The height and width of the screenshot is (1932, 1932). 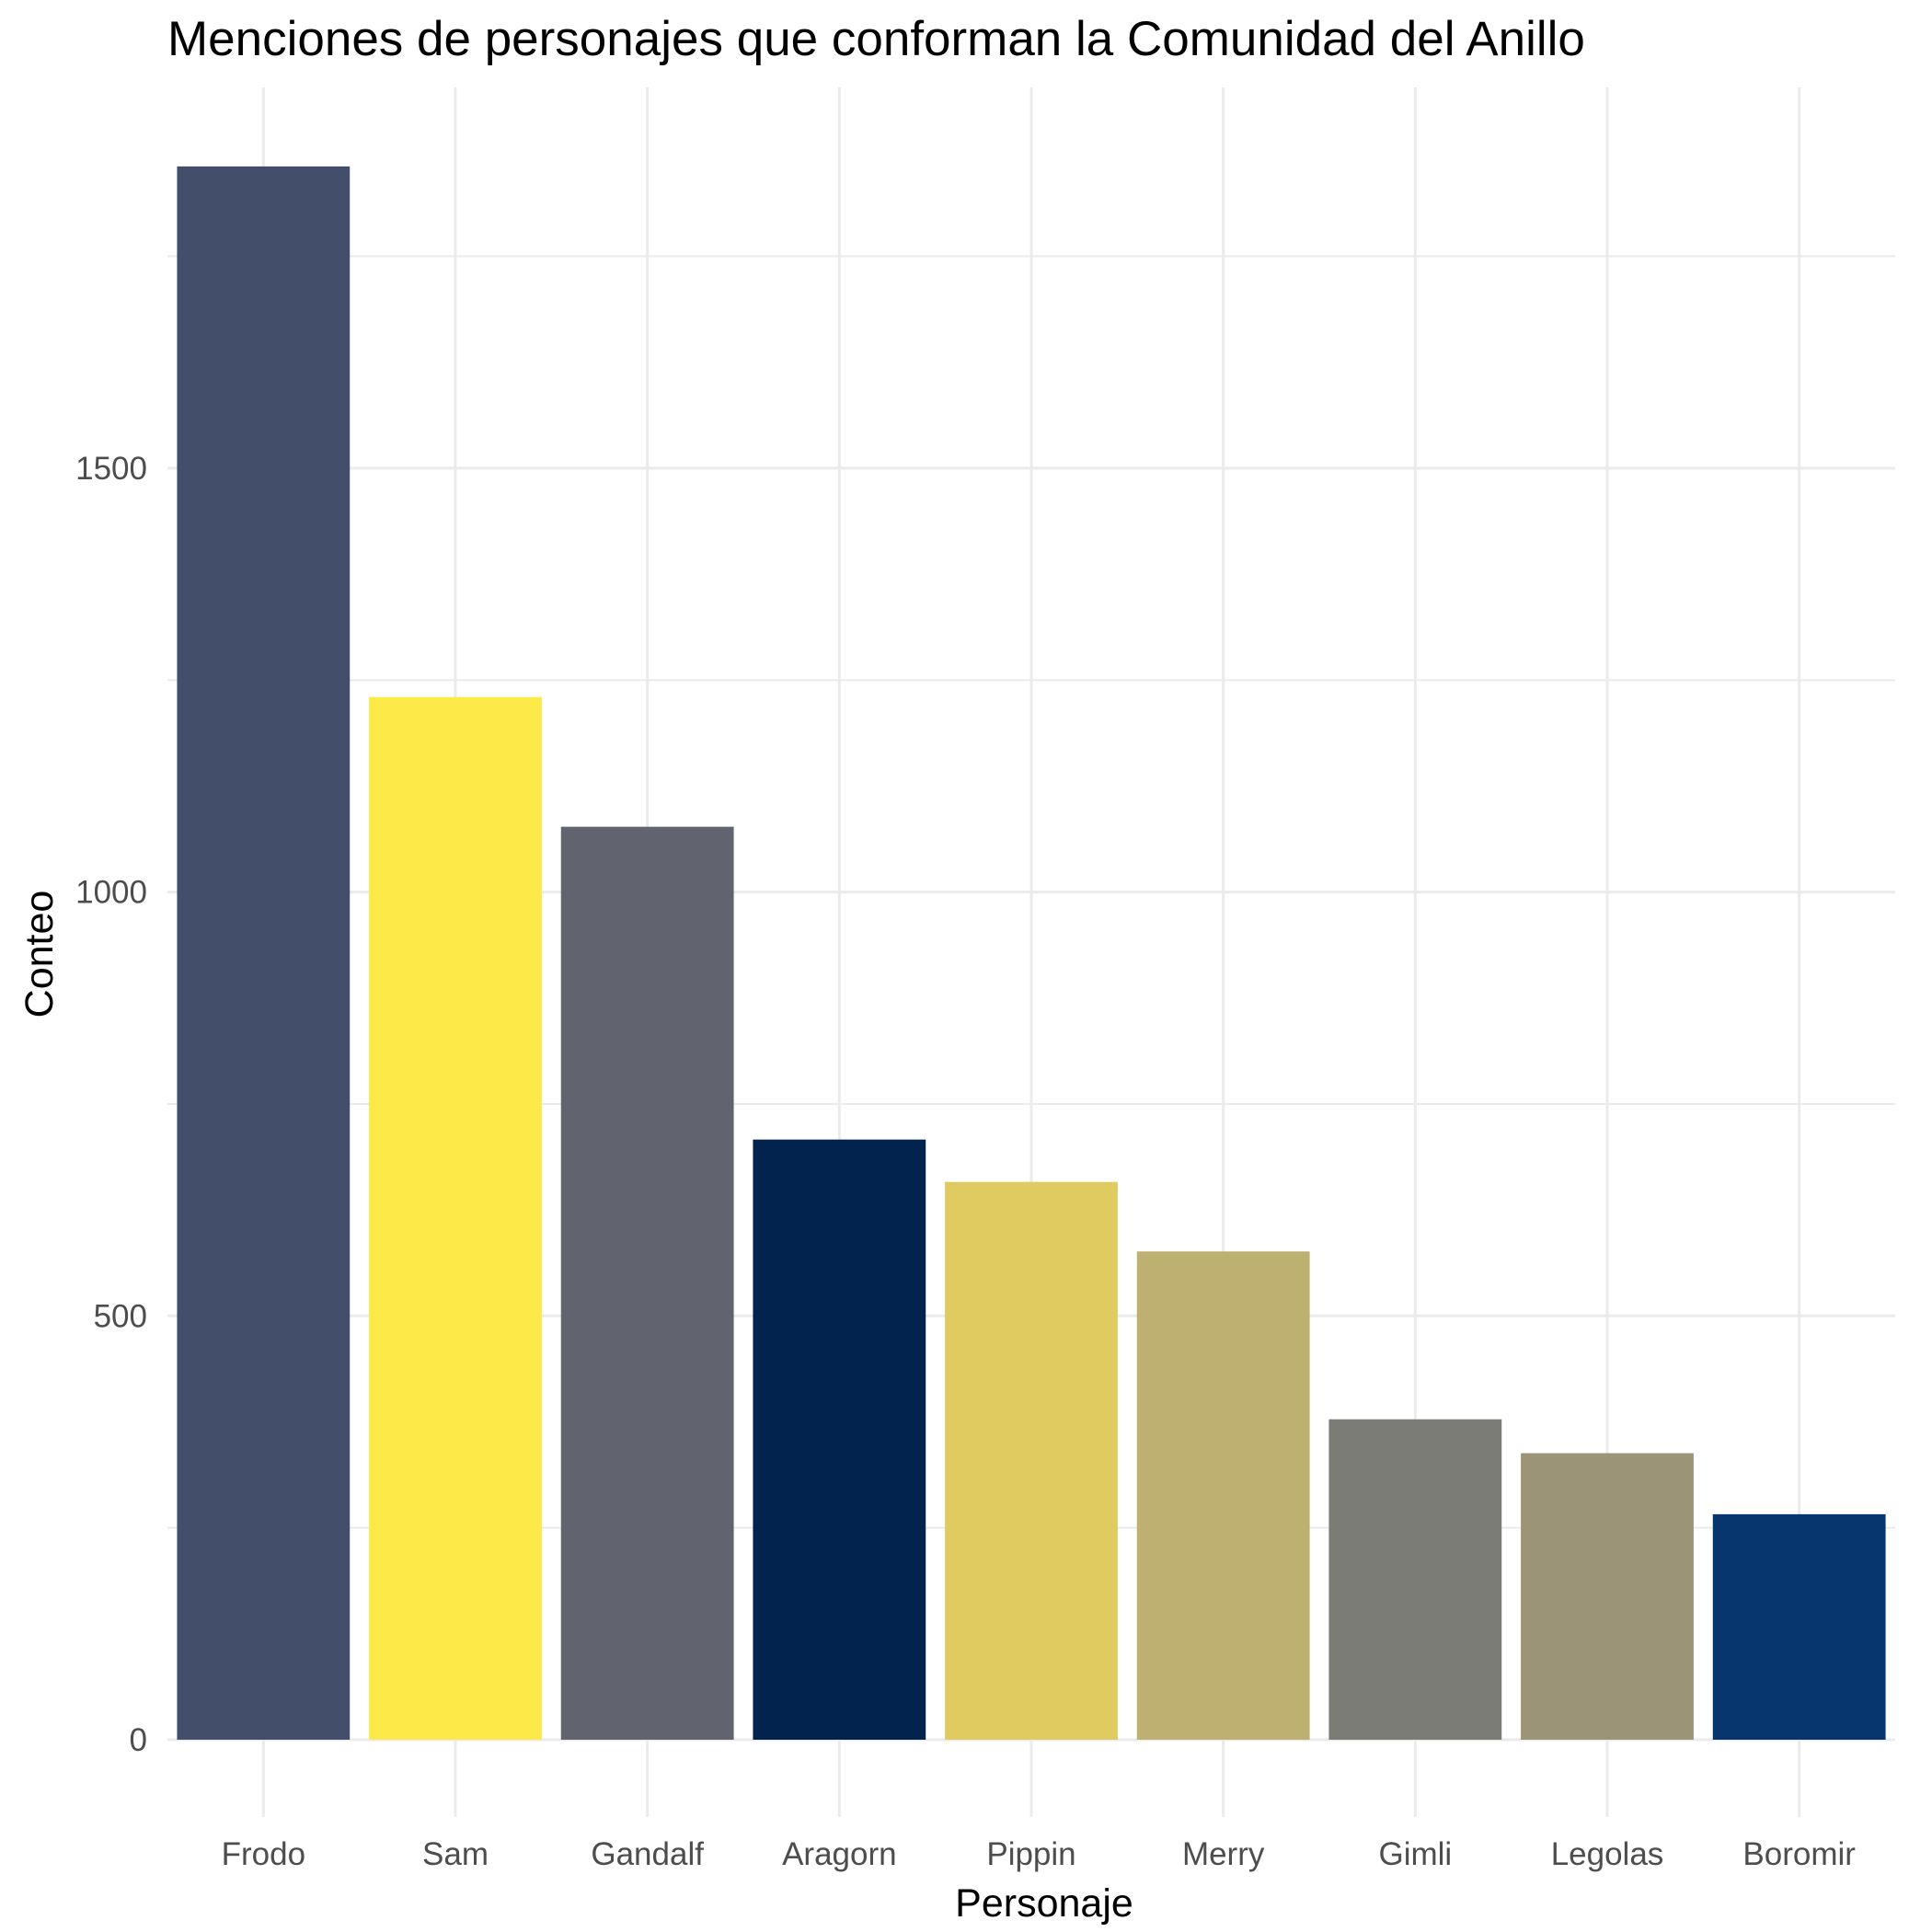 What do you see at coordinates (839, 1439) in the screenshot?
I see `bar-aragorn` at bounding box center [839, 1439].